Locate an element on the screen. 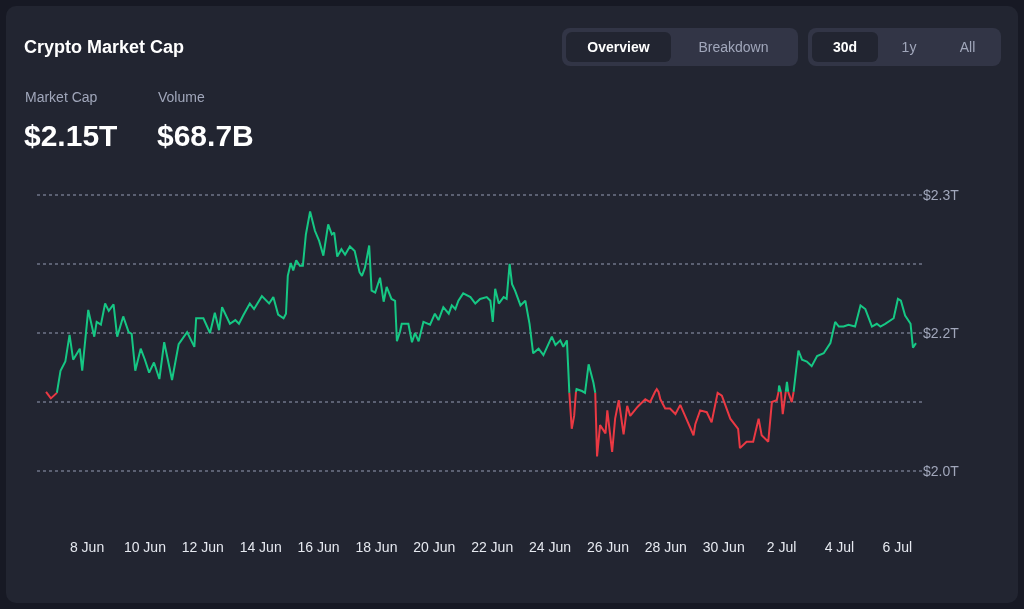  text: Market Cap is located at coordinates (61, 97).